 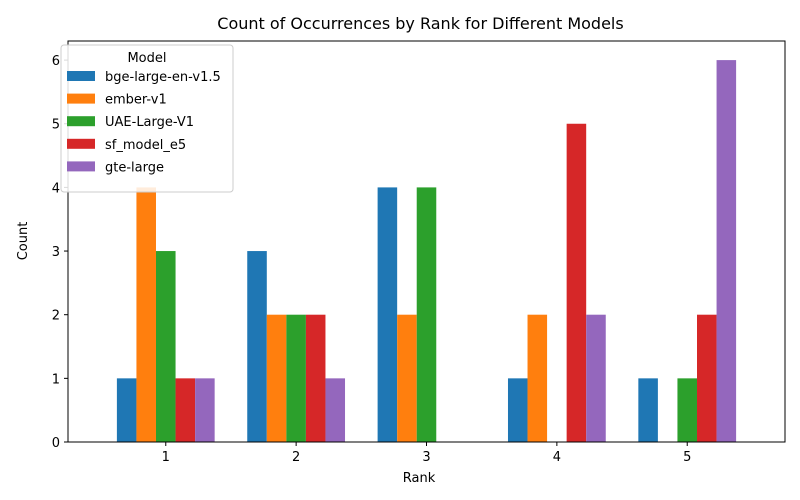 I want to click on y-tick-label: 1, so click(x=56, y=379).